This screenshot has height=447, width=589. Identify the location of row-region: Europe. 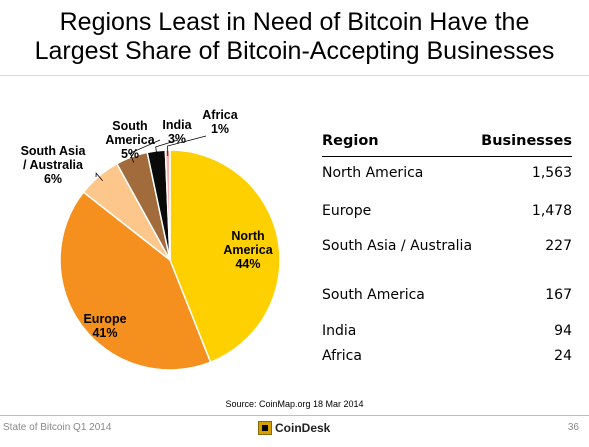
(347, 211).